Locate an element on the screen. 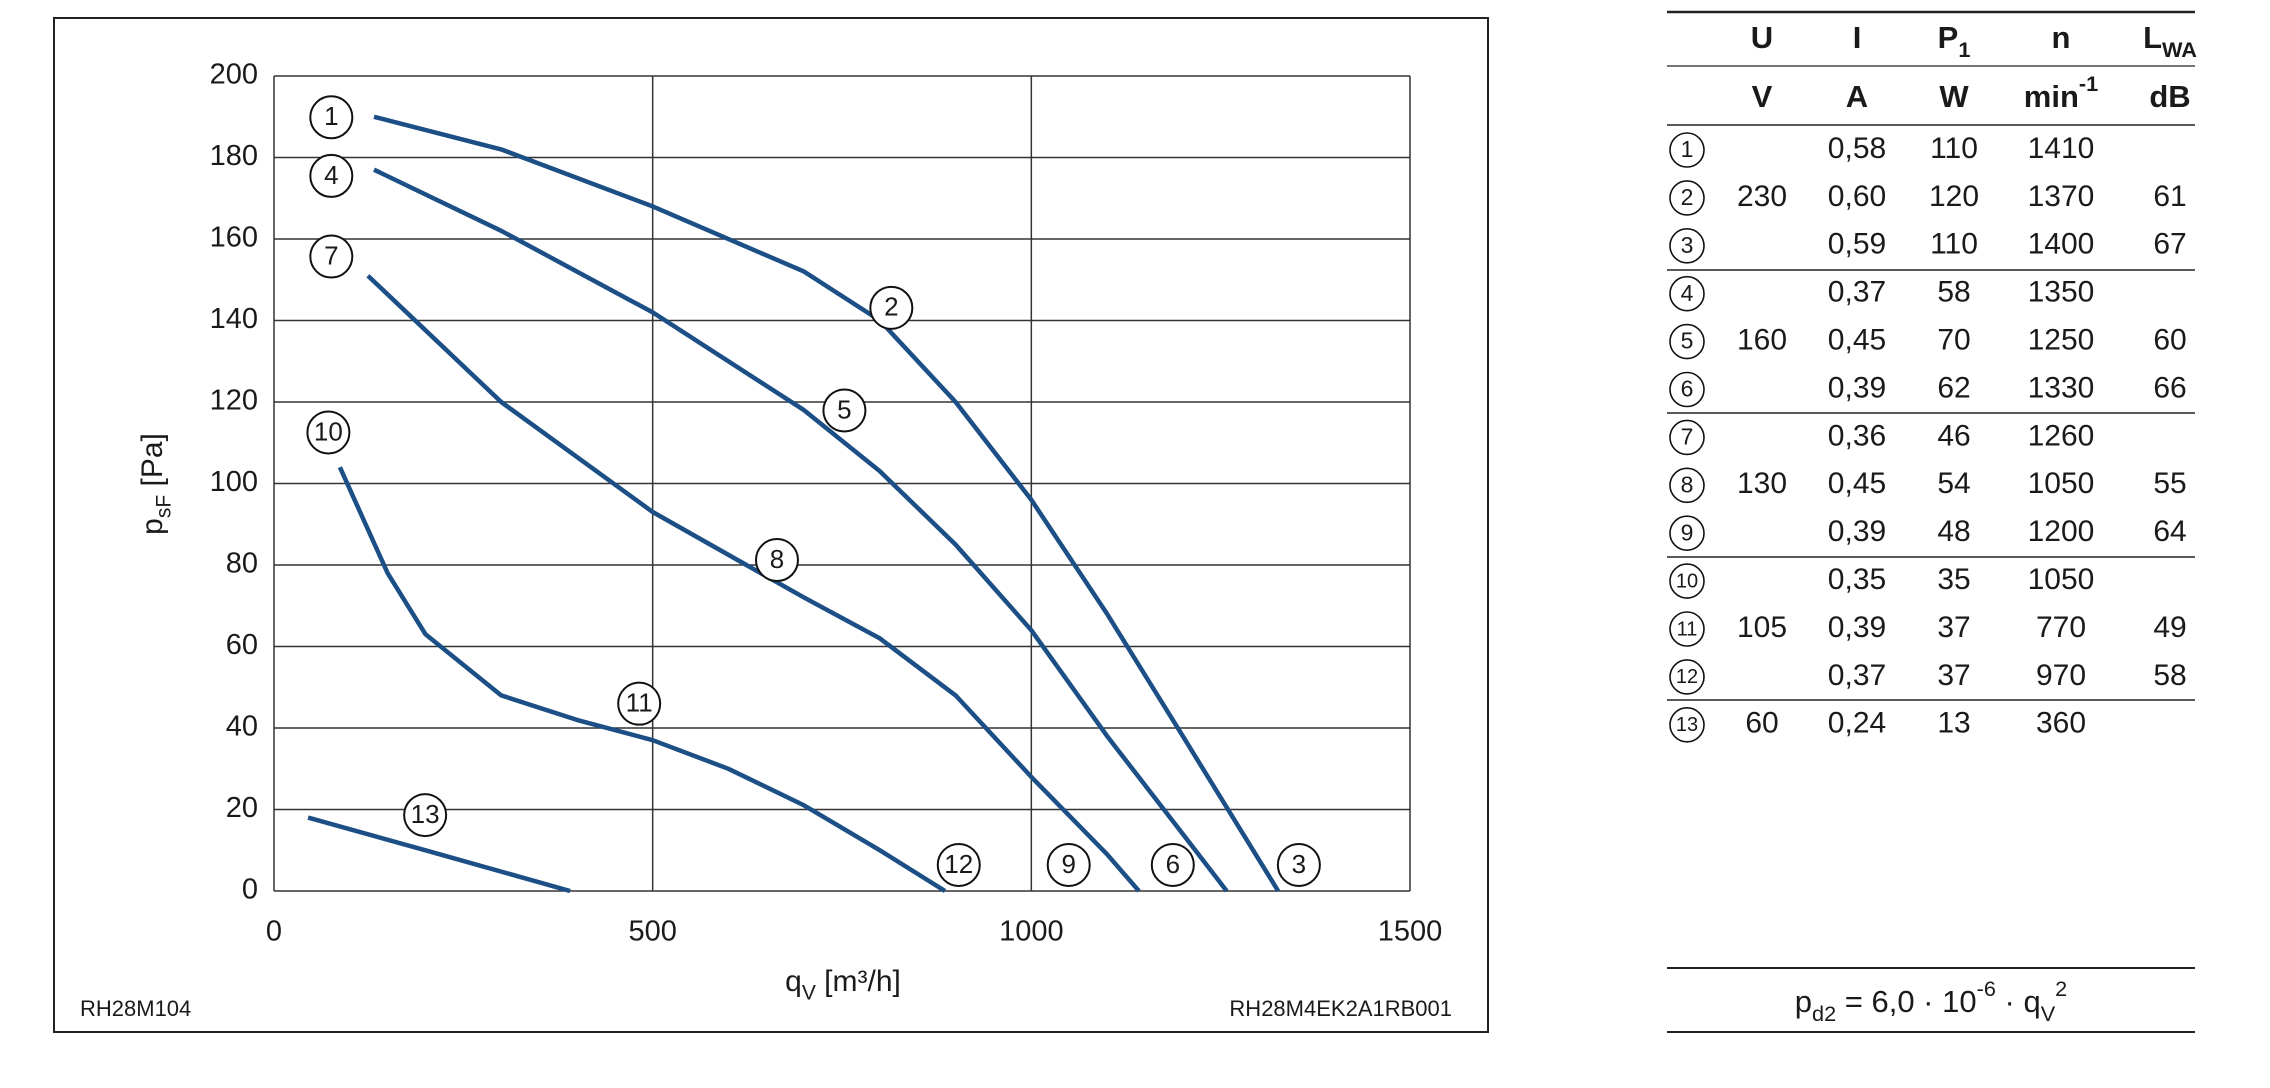 Image resolution: width=2270 pixels, height=1088 pixels. table-cell: 1370 is located at coordinates (2061, 196).